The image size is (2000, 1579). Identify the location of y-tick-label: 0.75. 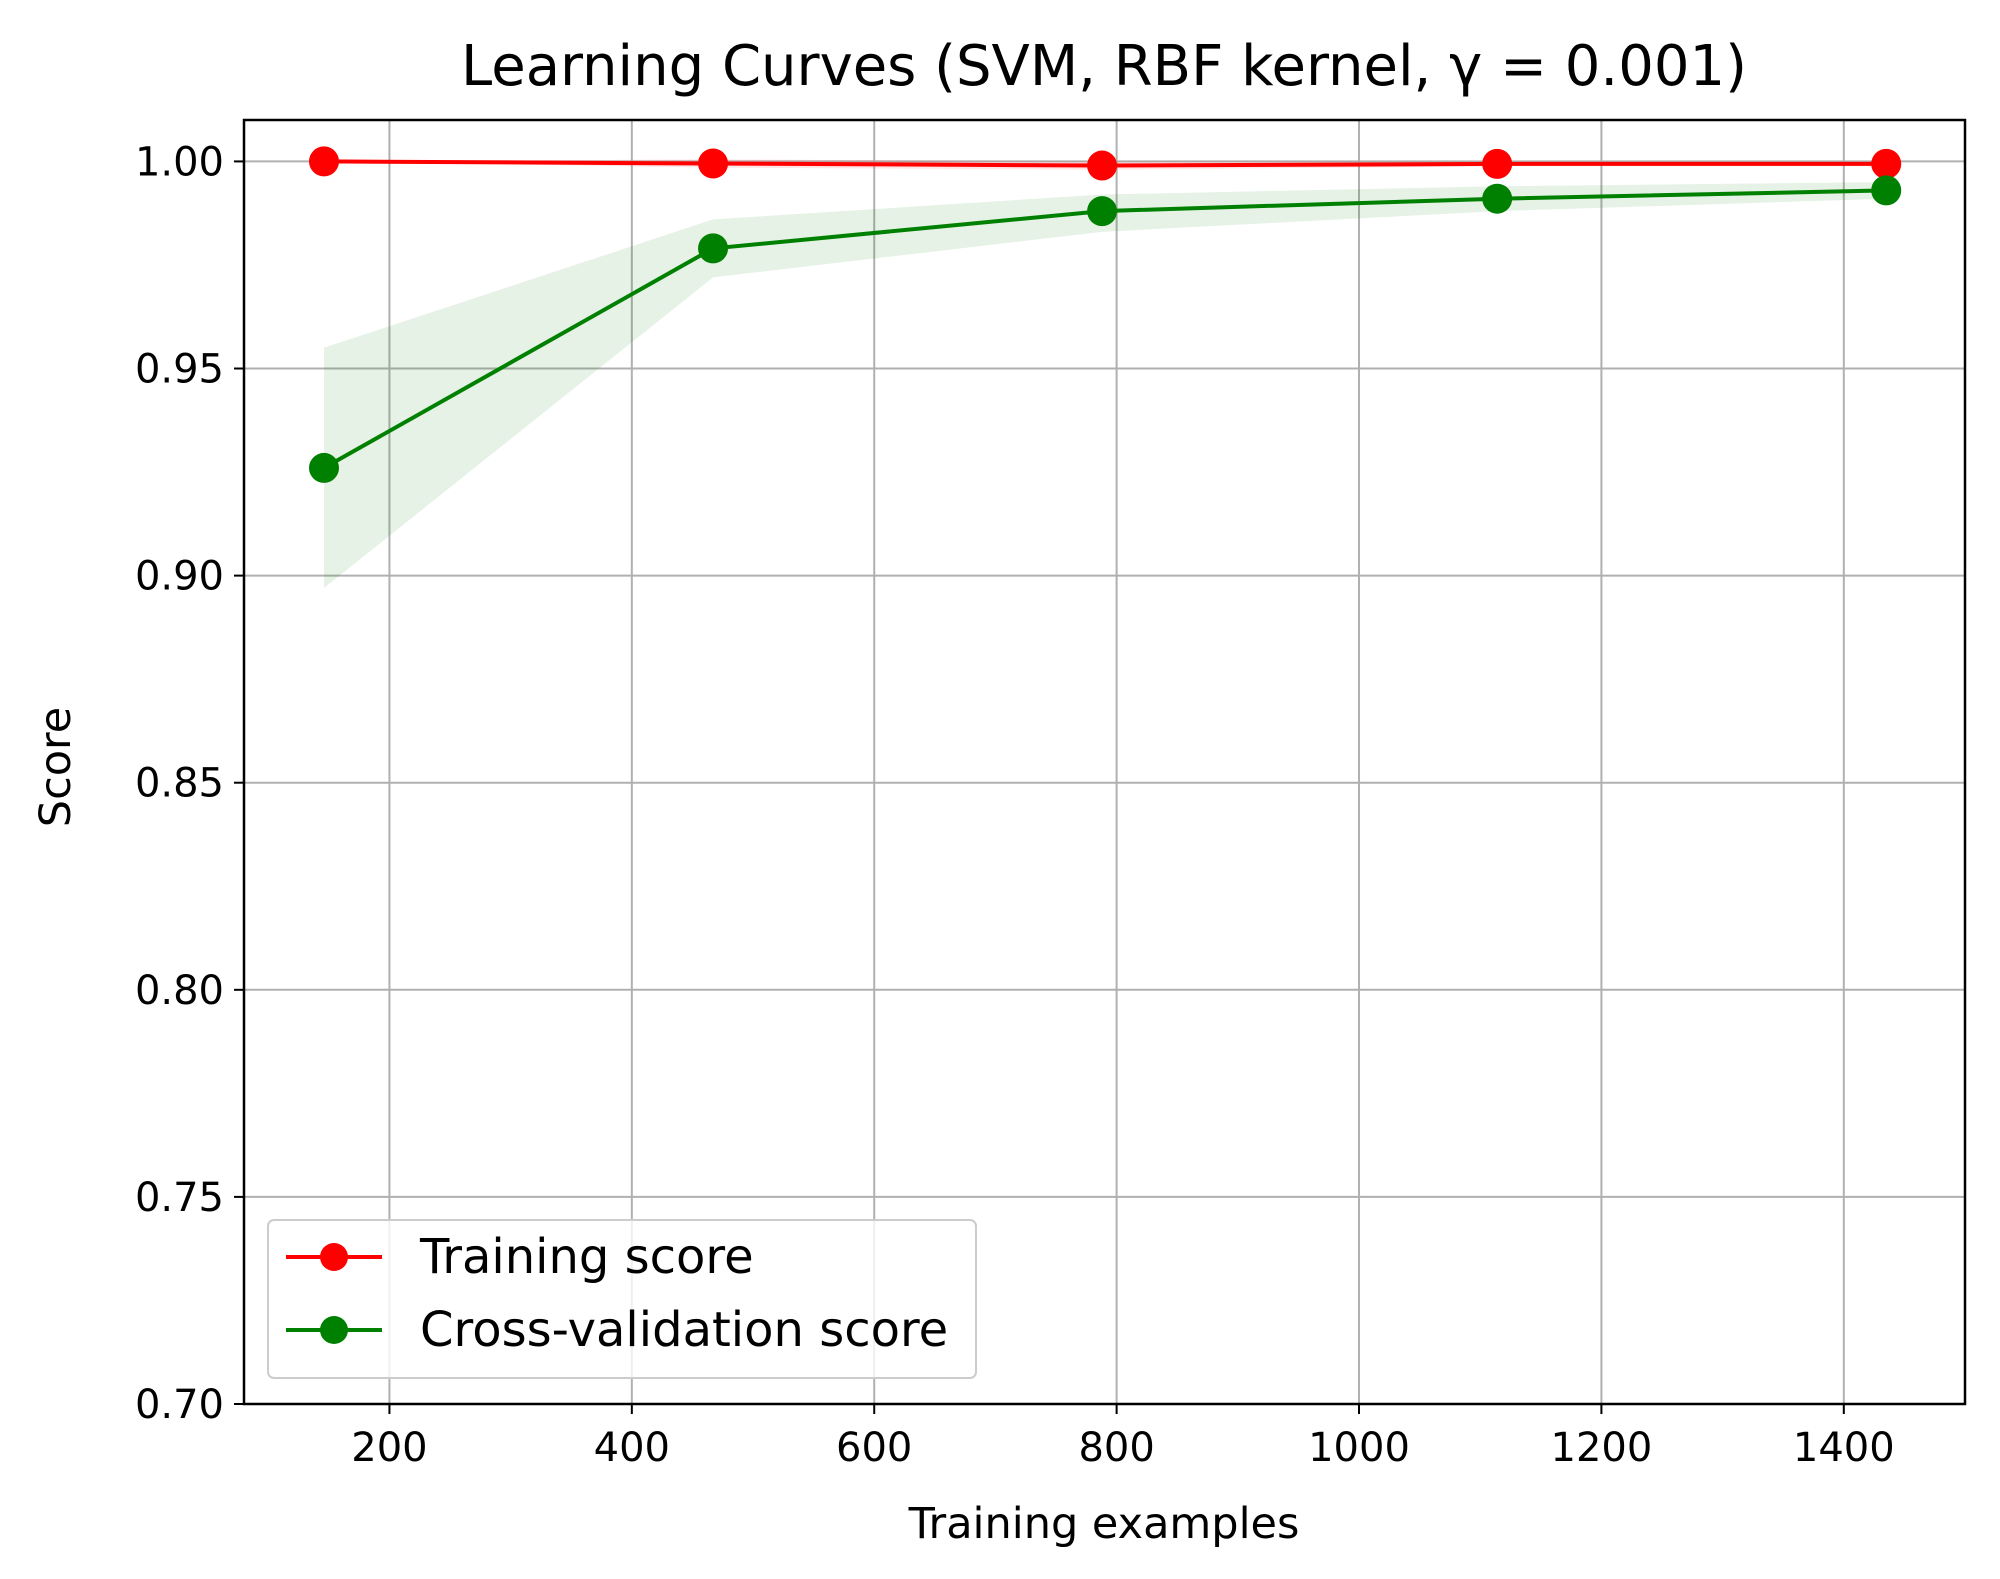
(179, 1198).